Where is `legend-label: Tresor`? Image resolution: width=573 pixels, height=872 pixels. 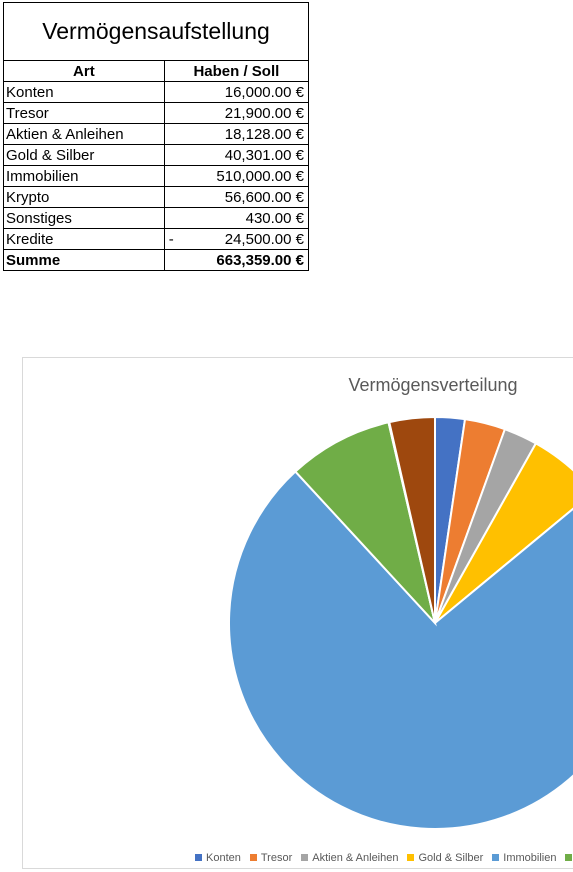 legend-label: Tresor is located at coordinates (276, 858).